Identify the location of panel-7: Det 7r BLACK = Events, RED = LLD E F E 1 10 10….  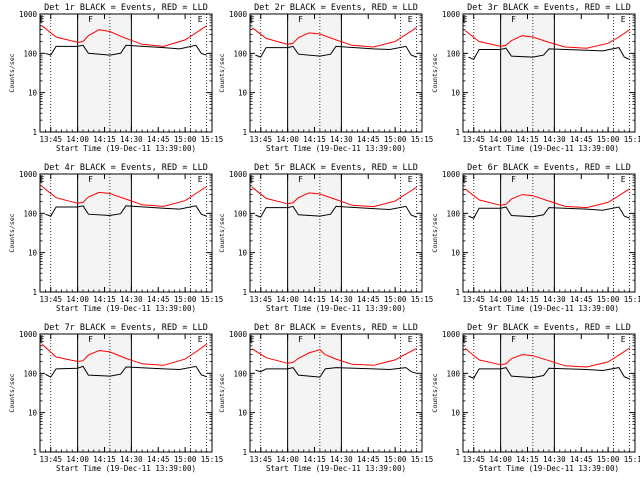
(115, 398).